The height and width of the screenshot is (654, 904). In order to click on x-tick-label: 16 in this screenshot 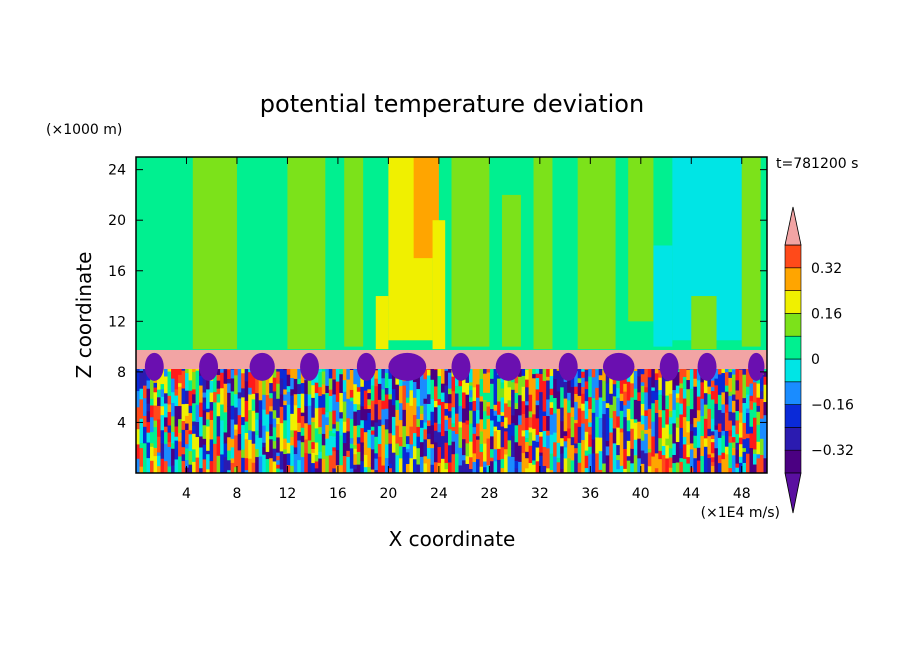, I will do `click(338, 494)`.